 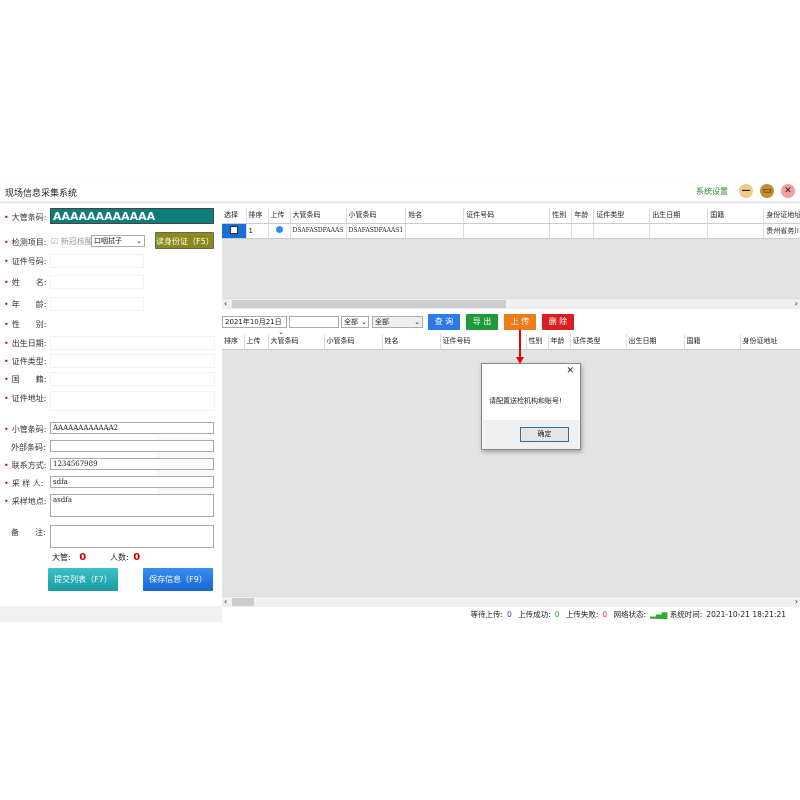 I want to click on nation-field, so click(x=132, y=379).